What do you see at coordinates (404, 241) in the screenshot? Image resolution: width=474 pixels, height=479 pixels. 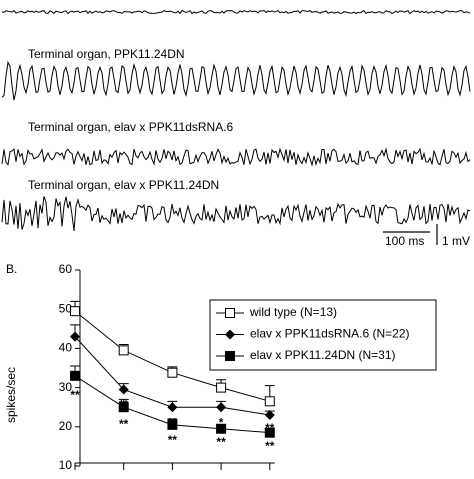 I see `scale-time: 100 ms` at bounding box center [404, 241].